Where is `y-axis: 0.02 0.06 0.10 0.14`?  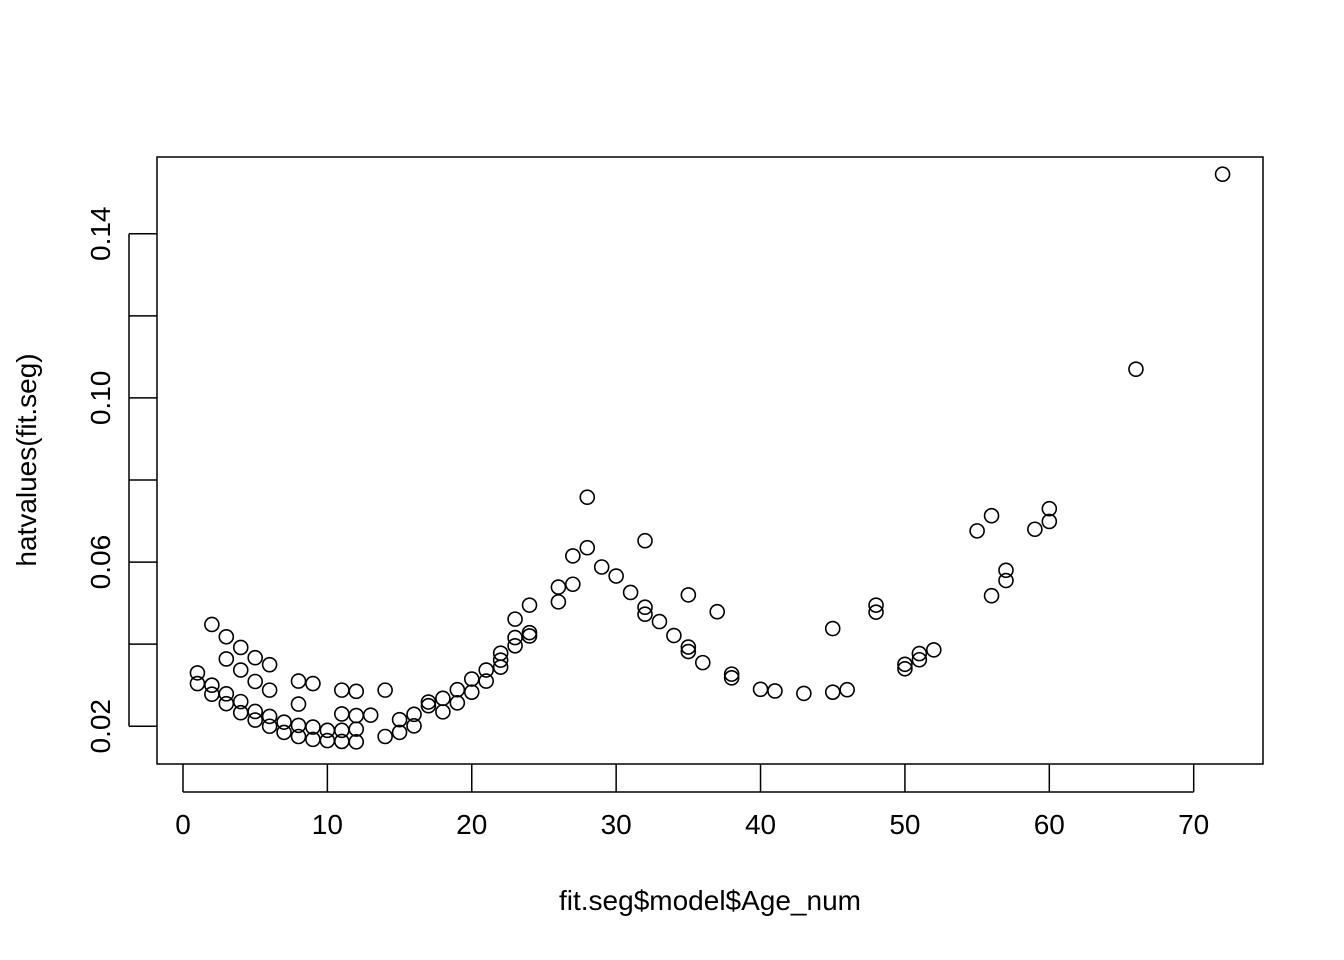 y-axis: 0.02 0.06 0.10 0.14 is located at coordinates (121, 479).